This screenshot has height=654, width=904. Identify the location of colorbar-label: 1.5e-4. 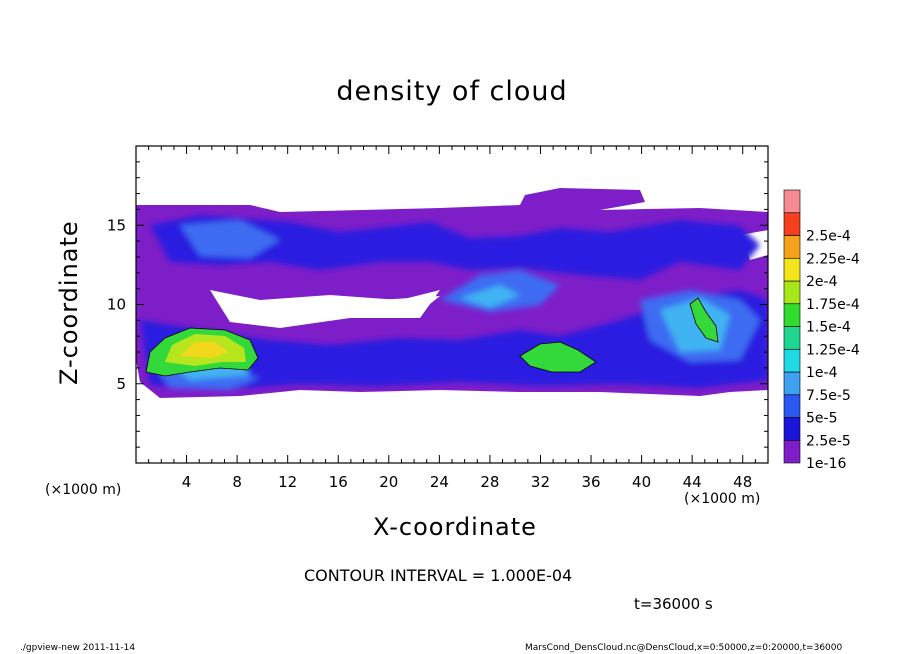
(828, 328).